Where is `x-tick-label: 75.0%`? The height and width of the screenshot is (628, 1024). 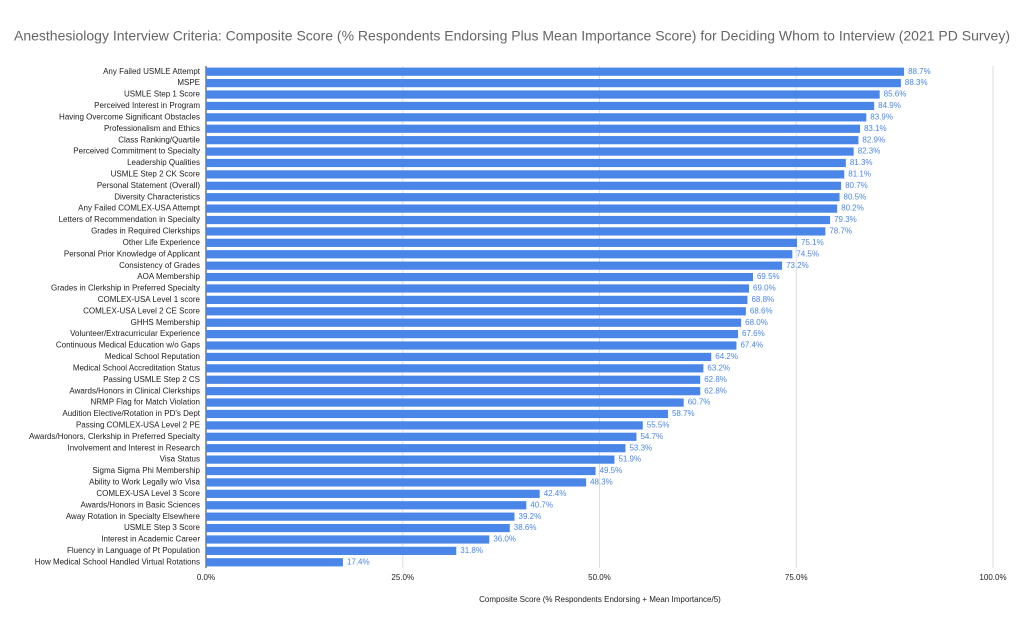
x-tick-label: 75.0% is located at coordinates (796, 577).